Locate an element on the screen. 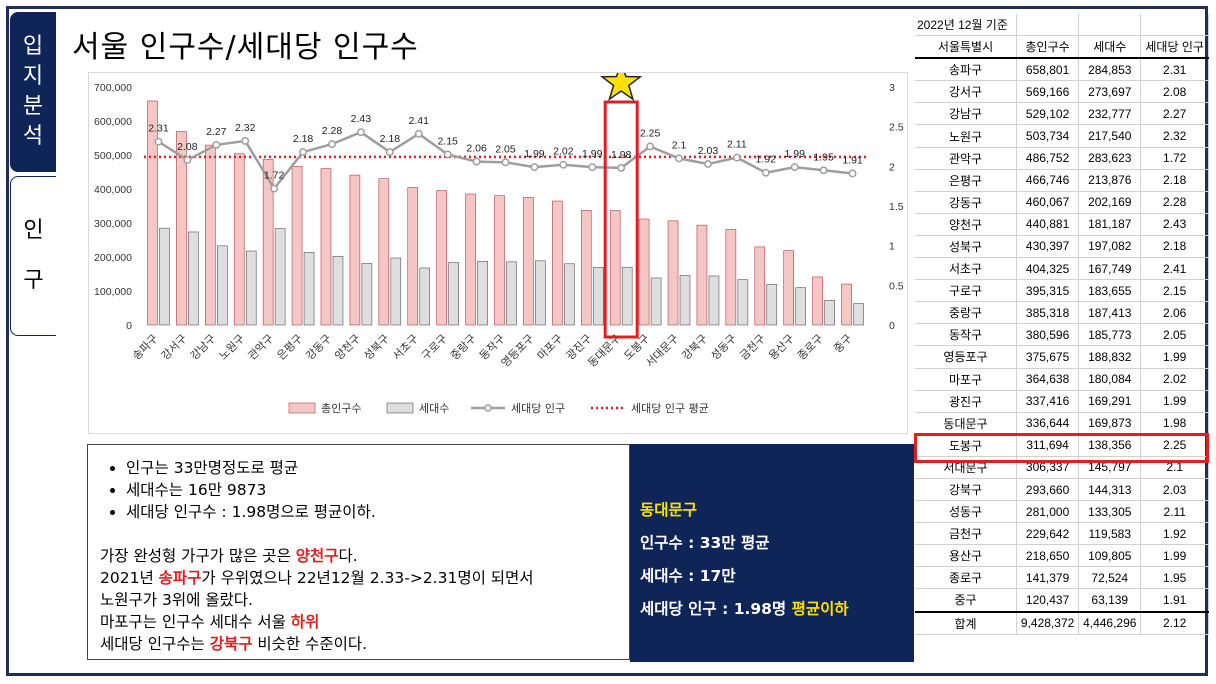  table-cell: 2.03 is located at coordinates (1174, 490).